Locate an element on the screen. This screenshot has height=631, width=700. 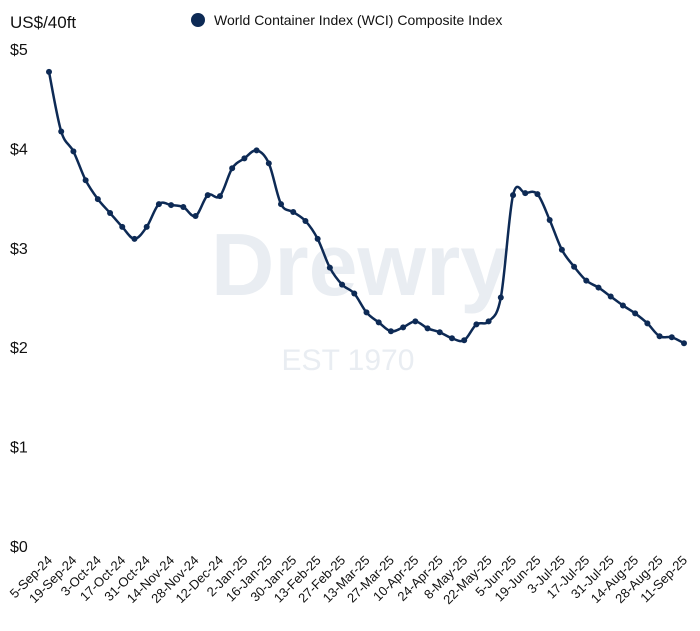
y-tick-label: $1 is located at coordinates (19, 448).